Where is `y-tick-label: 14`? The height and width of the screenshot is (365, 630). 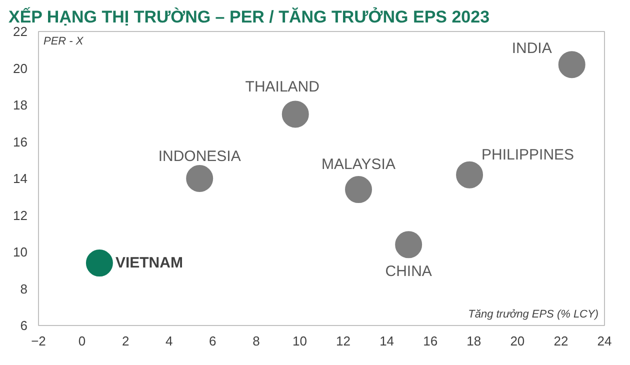
y-tick-label: 14 is located at coordinates (20, 178).